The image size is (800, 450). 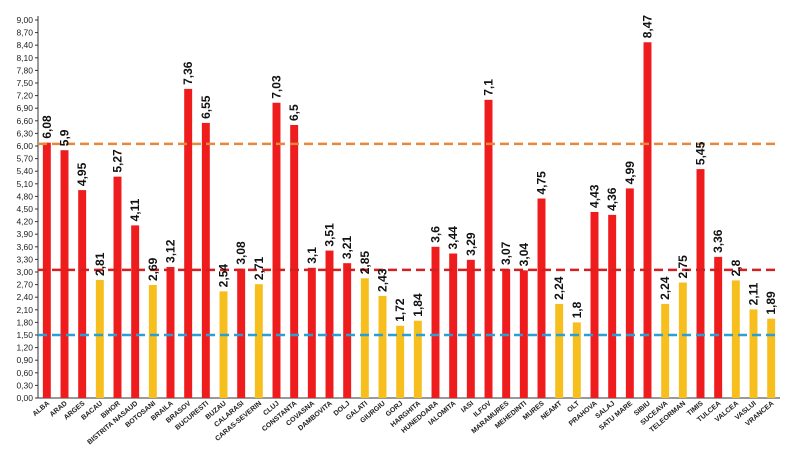 I want to click on data-label: 2,81, so click(x=100, y=264).